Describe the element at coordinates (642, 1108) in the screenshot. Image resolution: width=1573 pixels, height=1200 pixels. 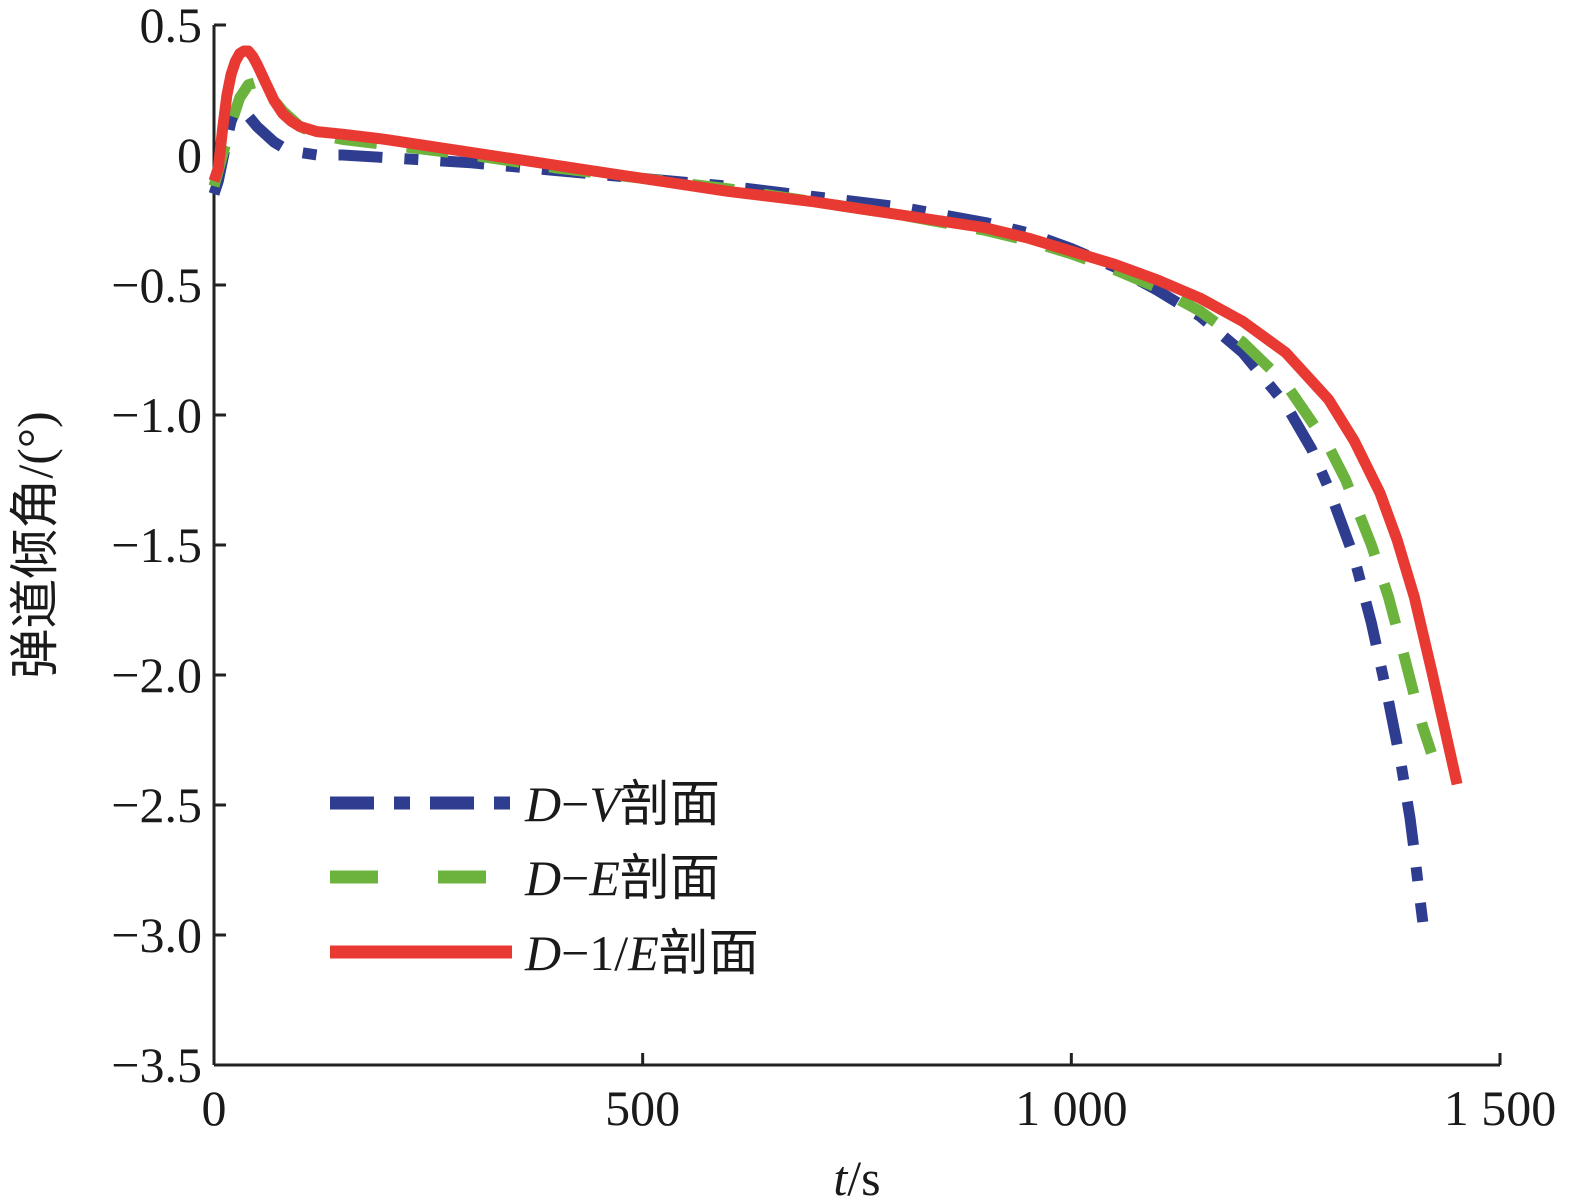
I see `x-tick-label: 500` at that location.